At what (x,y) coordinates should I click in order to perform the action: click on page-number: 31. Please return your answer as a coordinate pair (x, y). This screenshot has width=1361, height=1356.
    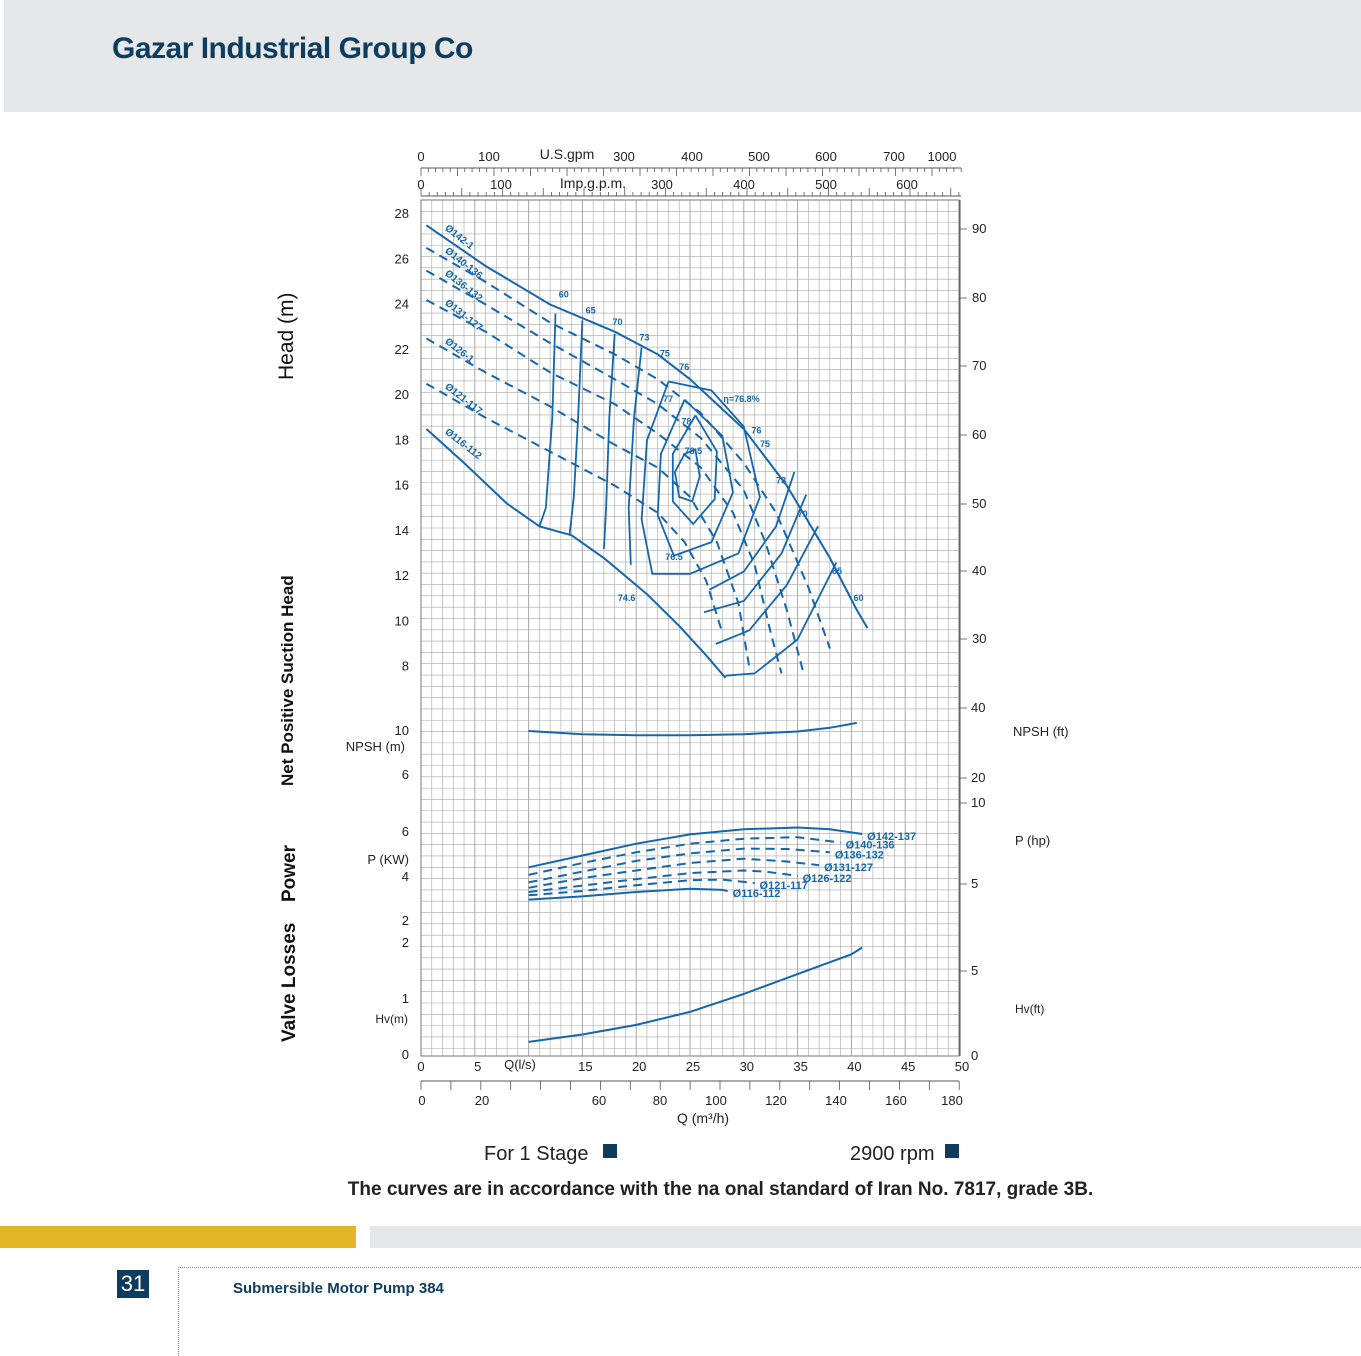
    Looking at the image, I should click on (133, 1284).